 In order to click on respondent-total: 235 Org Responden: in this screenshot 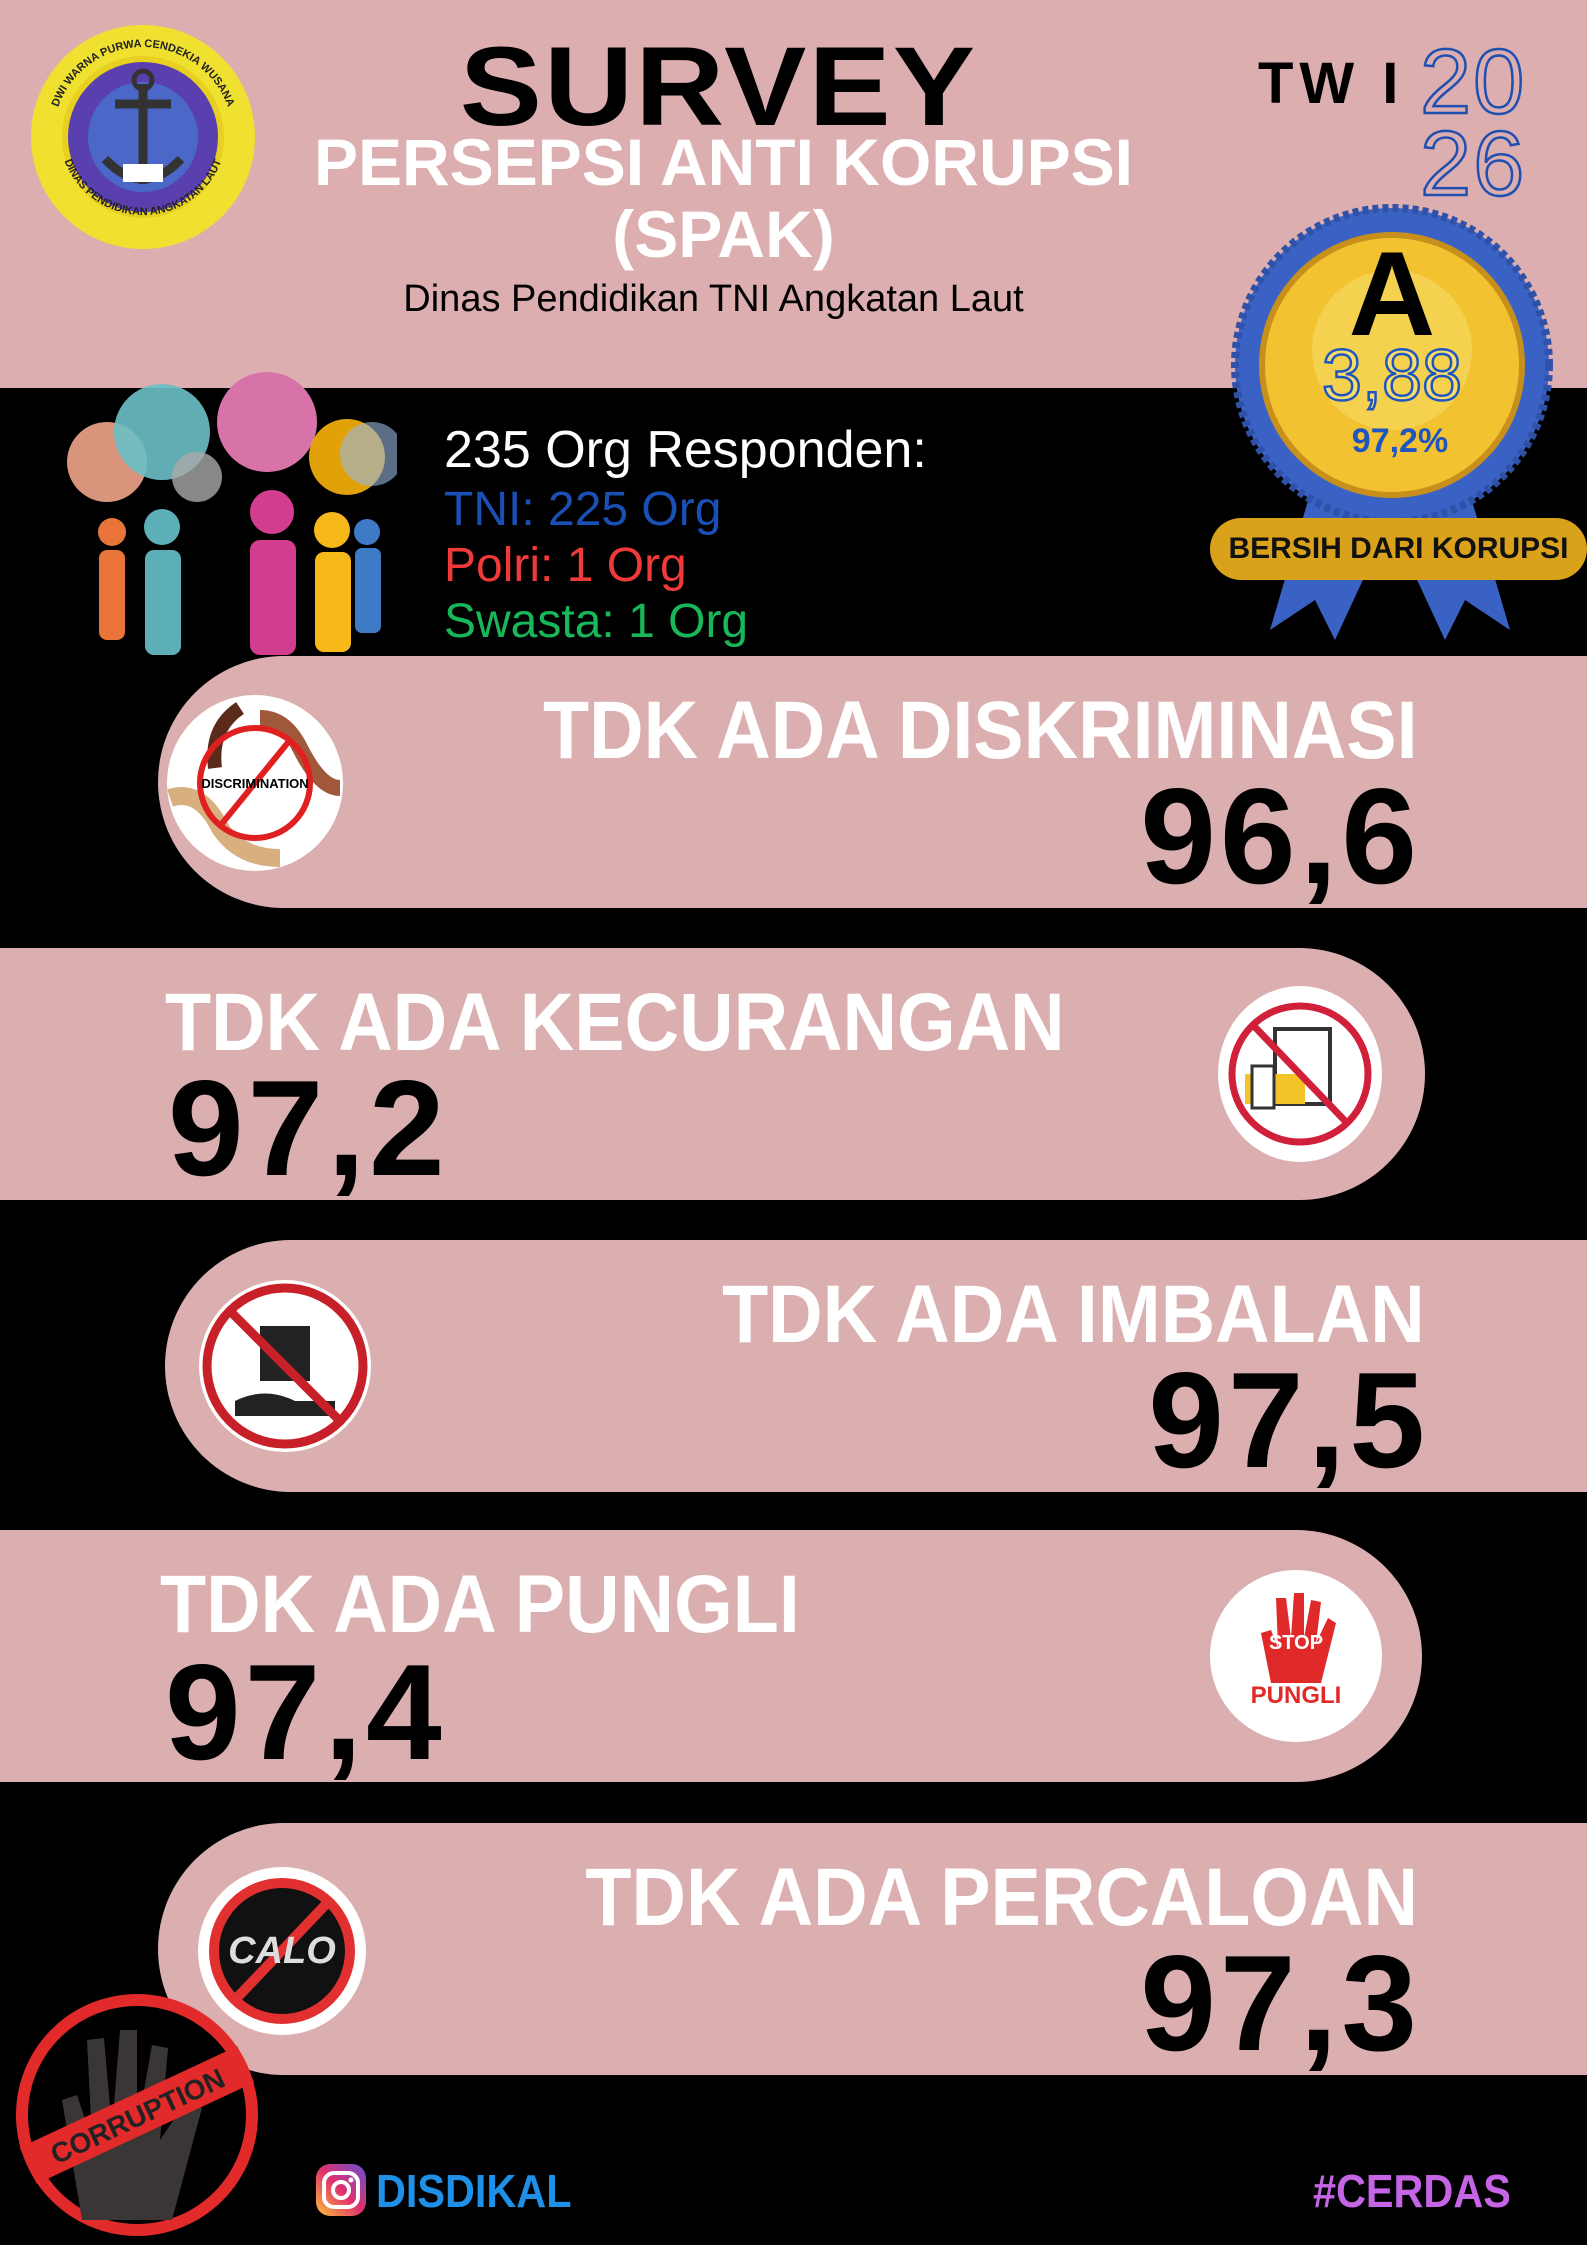, I will do `click(685, 450)`.